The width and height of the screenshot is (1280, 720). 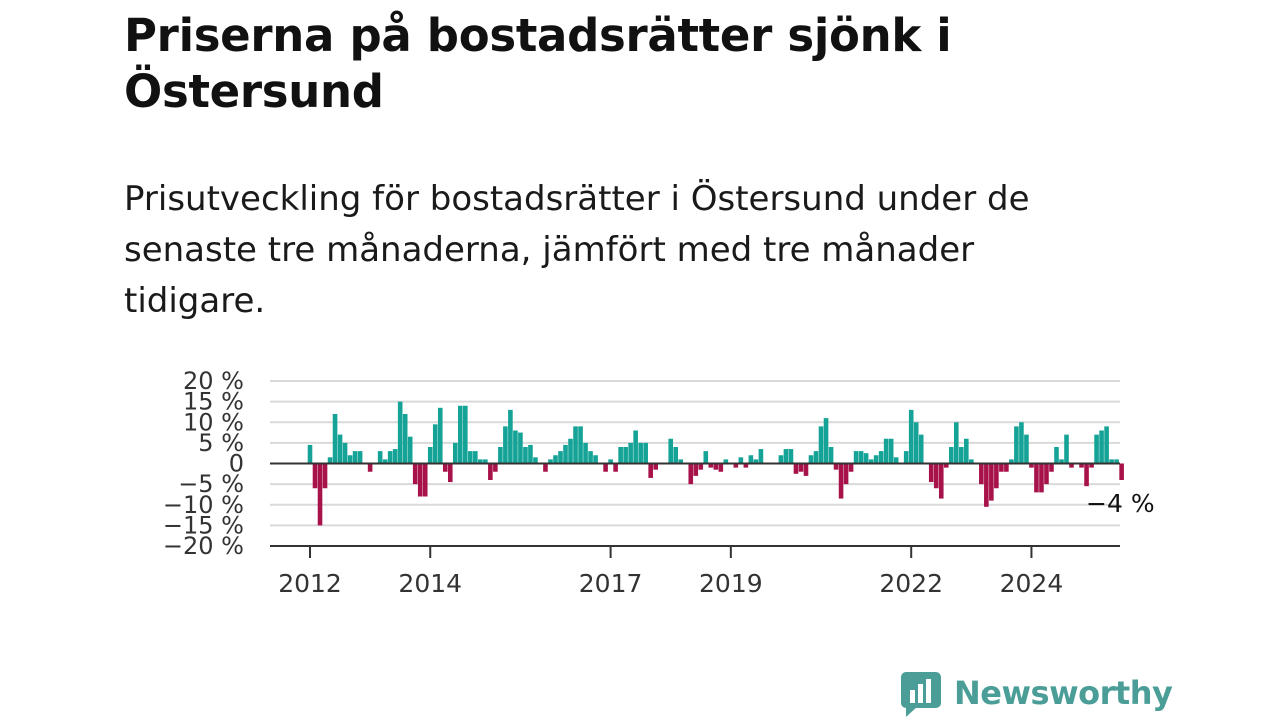 I want to click on gridlines, so click(x=695, y=453).